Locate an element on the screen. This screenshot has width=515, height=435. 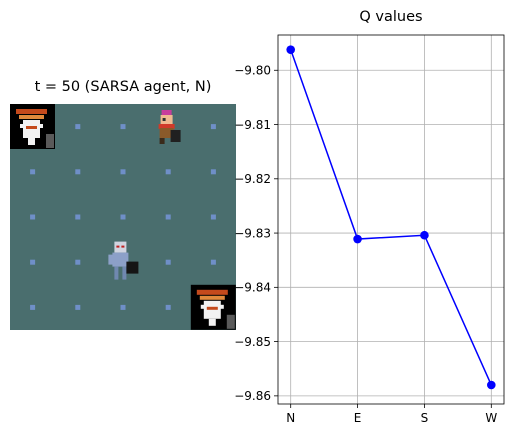
y-tick-label: −9.82 is located at coordinates (252, 179).